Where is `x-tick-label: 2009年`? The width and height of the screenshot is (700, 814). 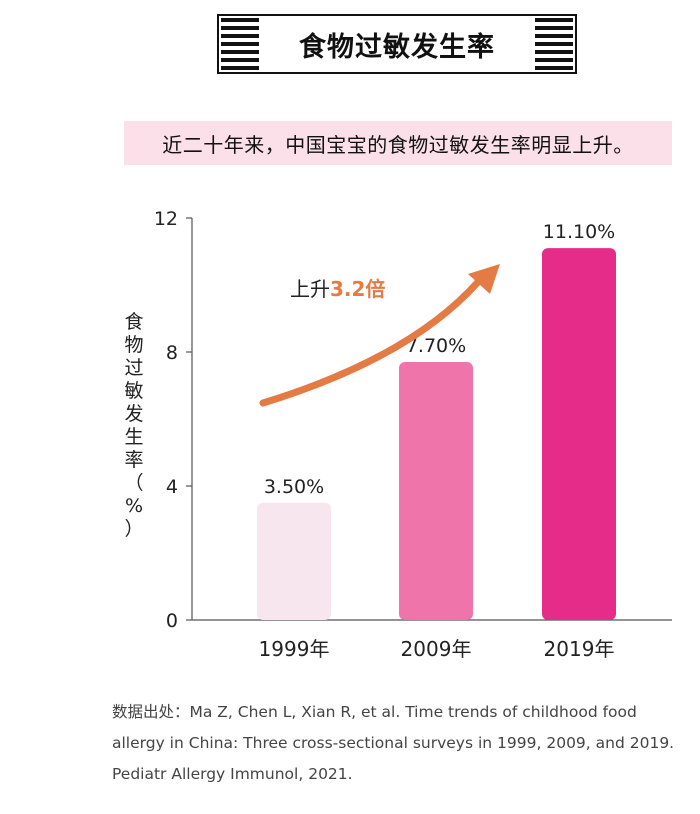
x-tick-label: 2009年 is located at coordinates (436, 649).